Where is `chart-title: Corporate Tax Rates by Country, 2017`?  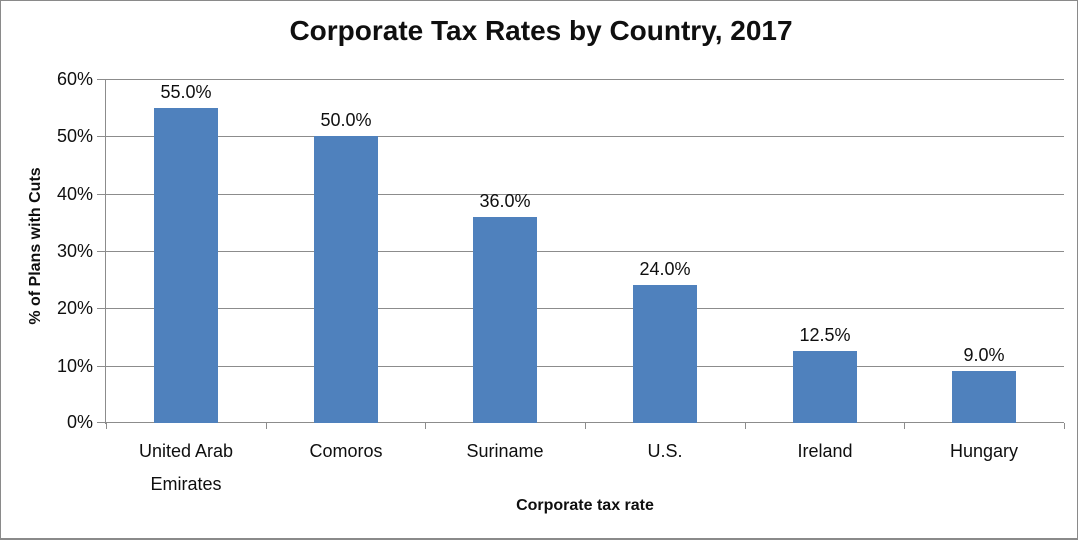
chart-title: Corporate Tax Rates by Country, 2017 is located at coordinates (541, 30).